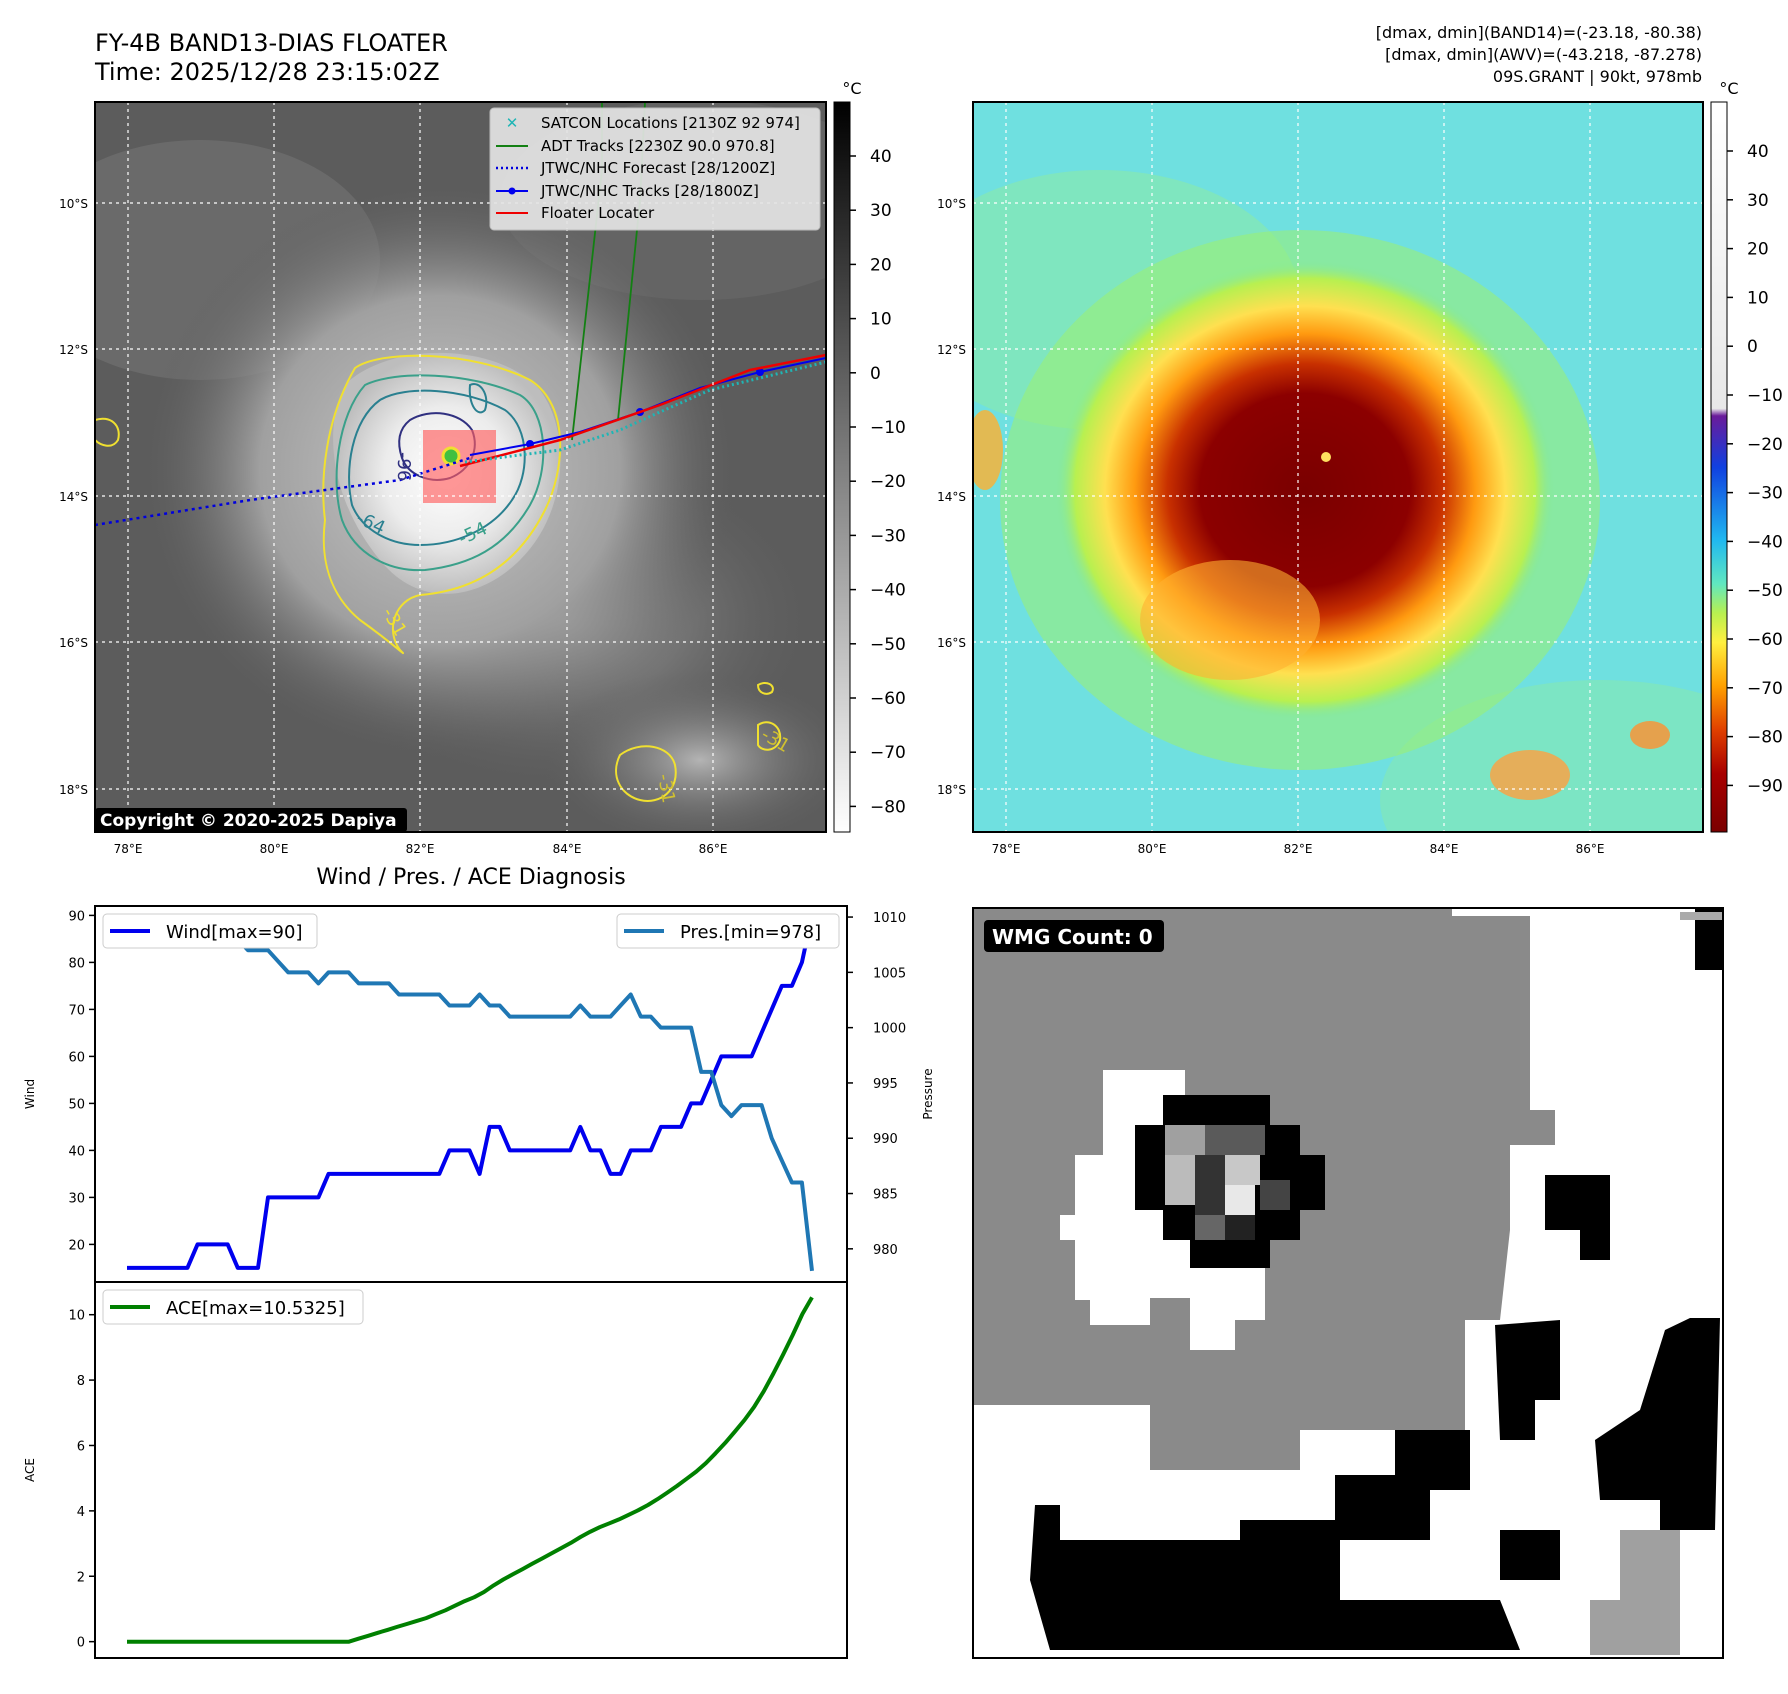  I want to click on pressure-tick-label: 1005, so click(889, 973).